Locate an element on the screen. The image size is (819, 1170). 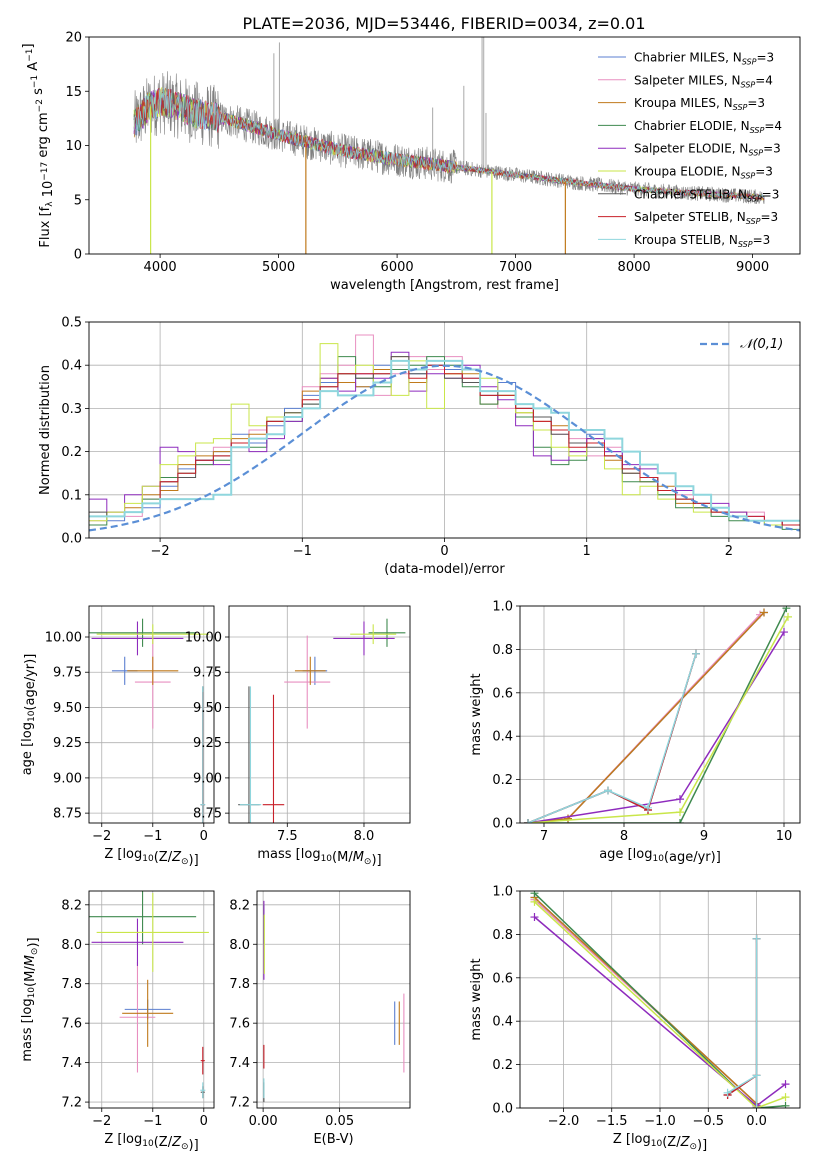
x-axis-label: mass [log10(M/M⊙)] is located at coordinates (319, 857).